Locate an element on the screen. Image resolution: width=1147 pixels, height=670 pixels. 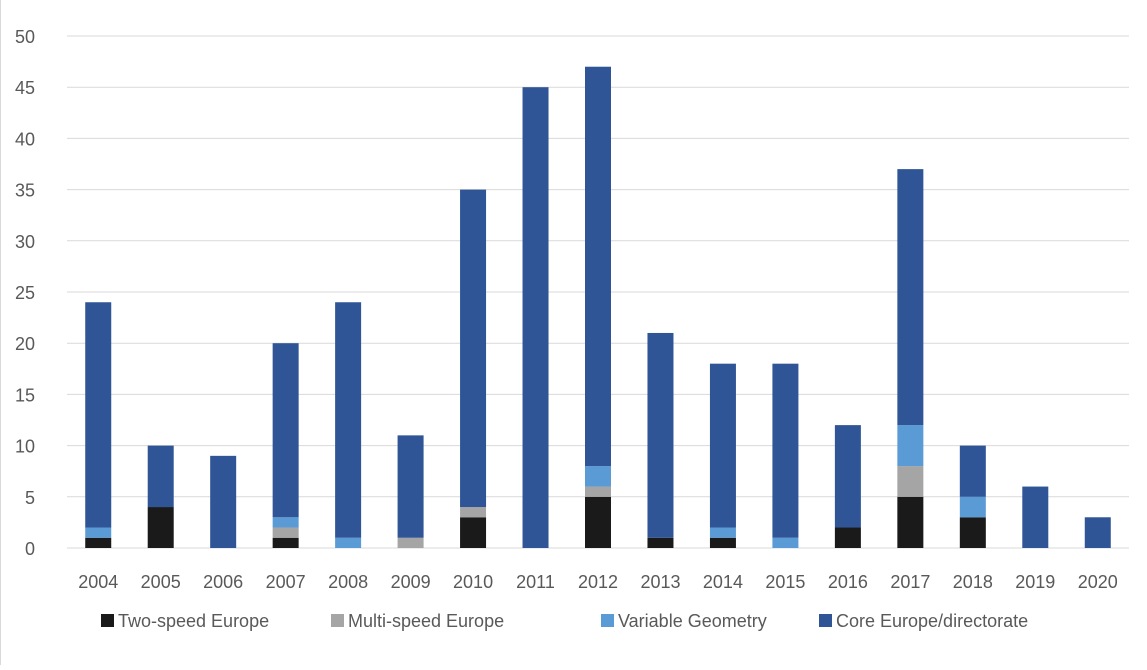
x-tick-label: 2015 is located at coordinates (785, 582).